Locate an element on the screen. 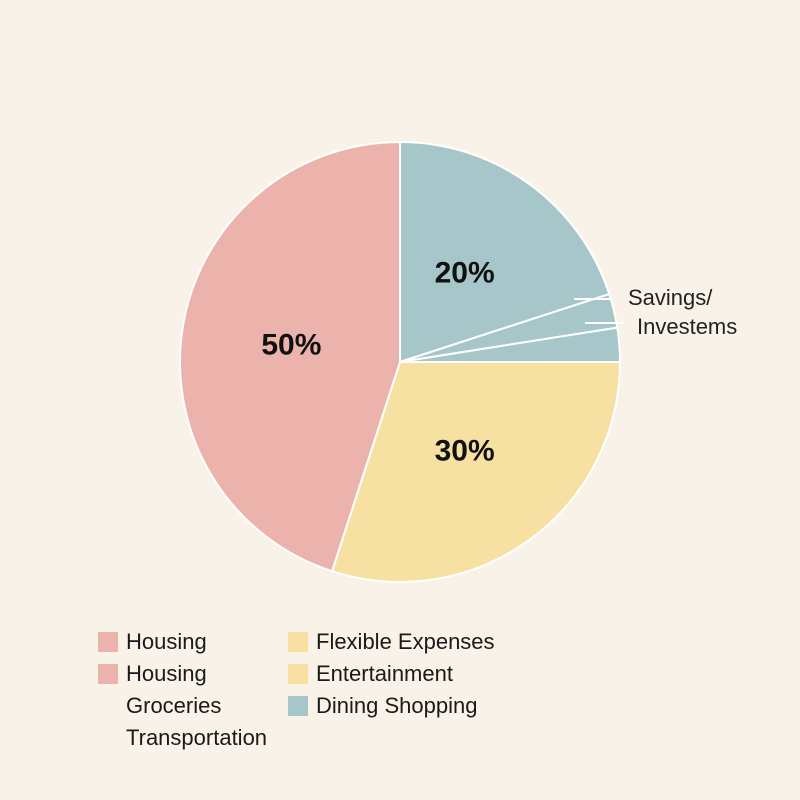 This screenshot has height=800, width=800. legend-item-housing: Housing is located at coordinates (182, 642).